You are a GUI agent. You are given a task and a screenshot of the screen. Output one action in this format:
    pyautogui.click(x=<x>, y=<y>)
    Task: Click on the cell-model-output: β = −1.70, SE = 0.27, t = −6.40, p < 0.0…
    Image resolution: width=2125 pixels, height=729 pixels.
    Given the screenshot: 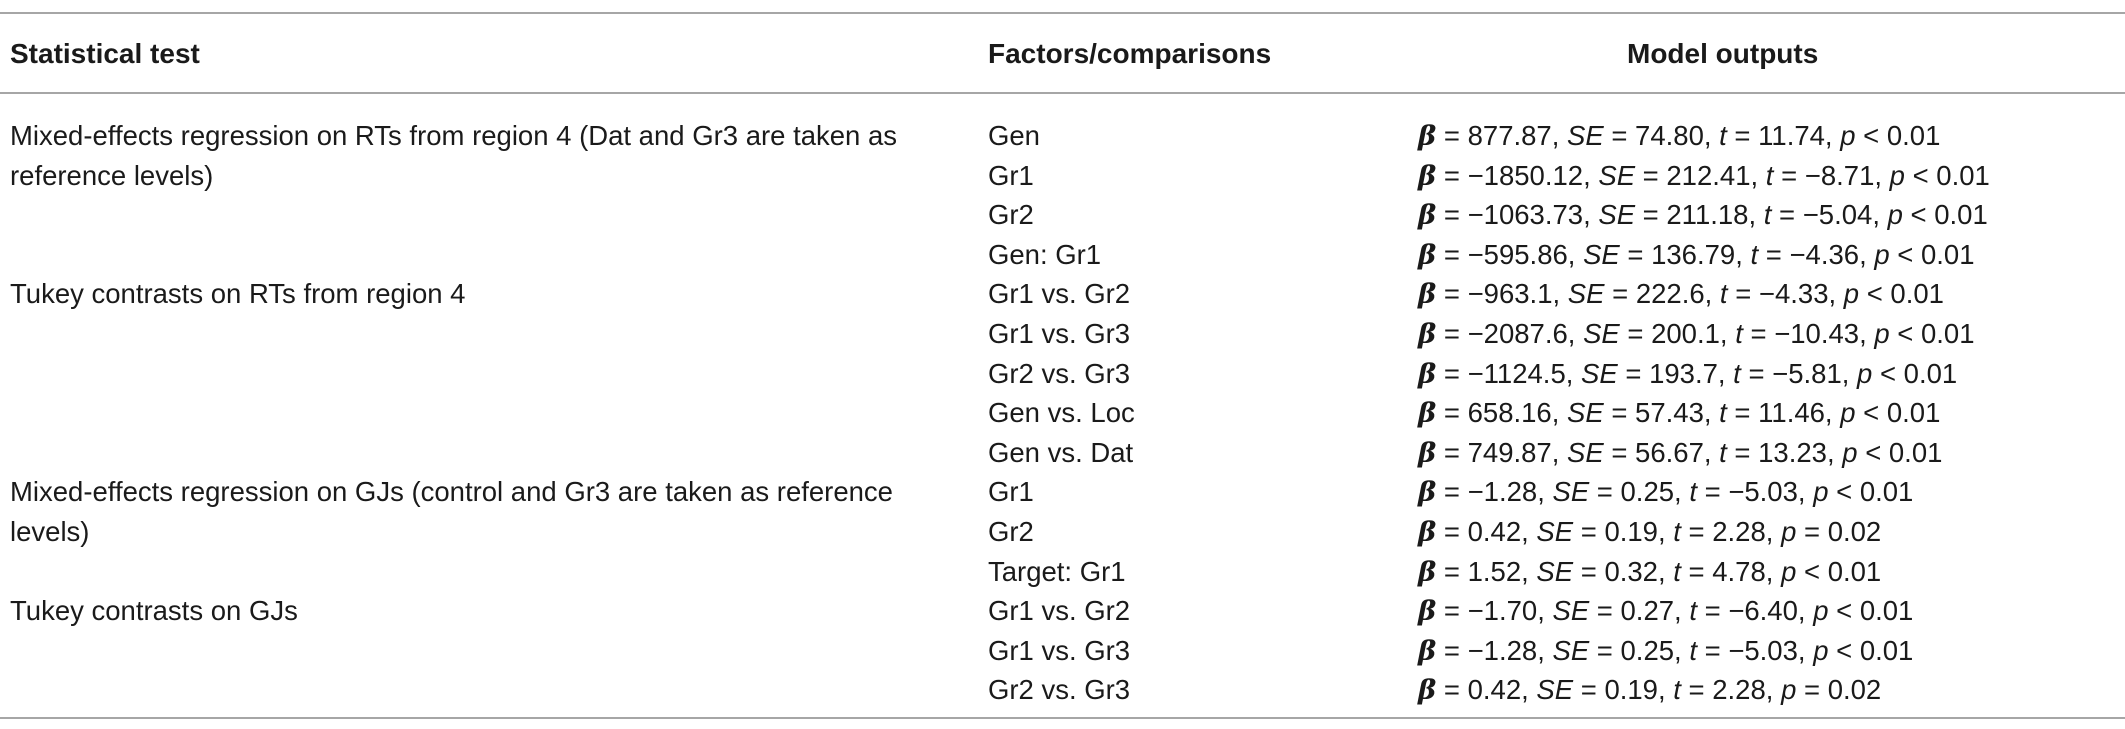 What is the action you would take?
    pyautogui.click(x=1666, y=611)
    